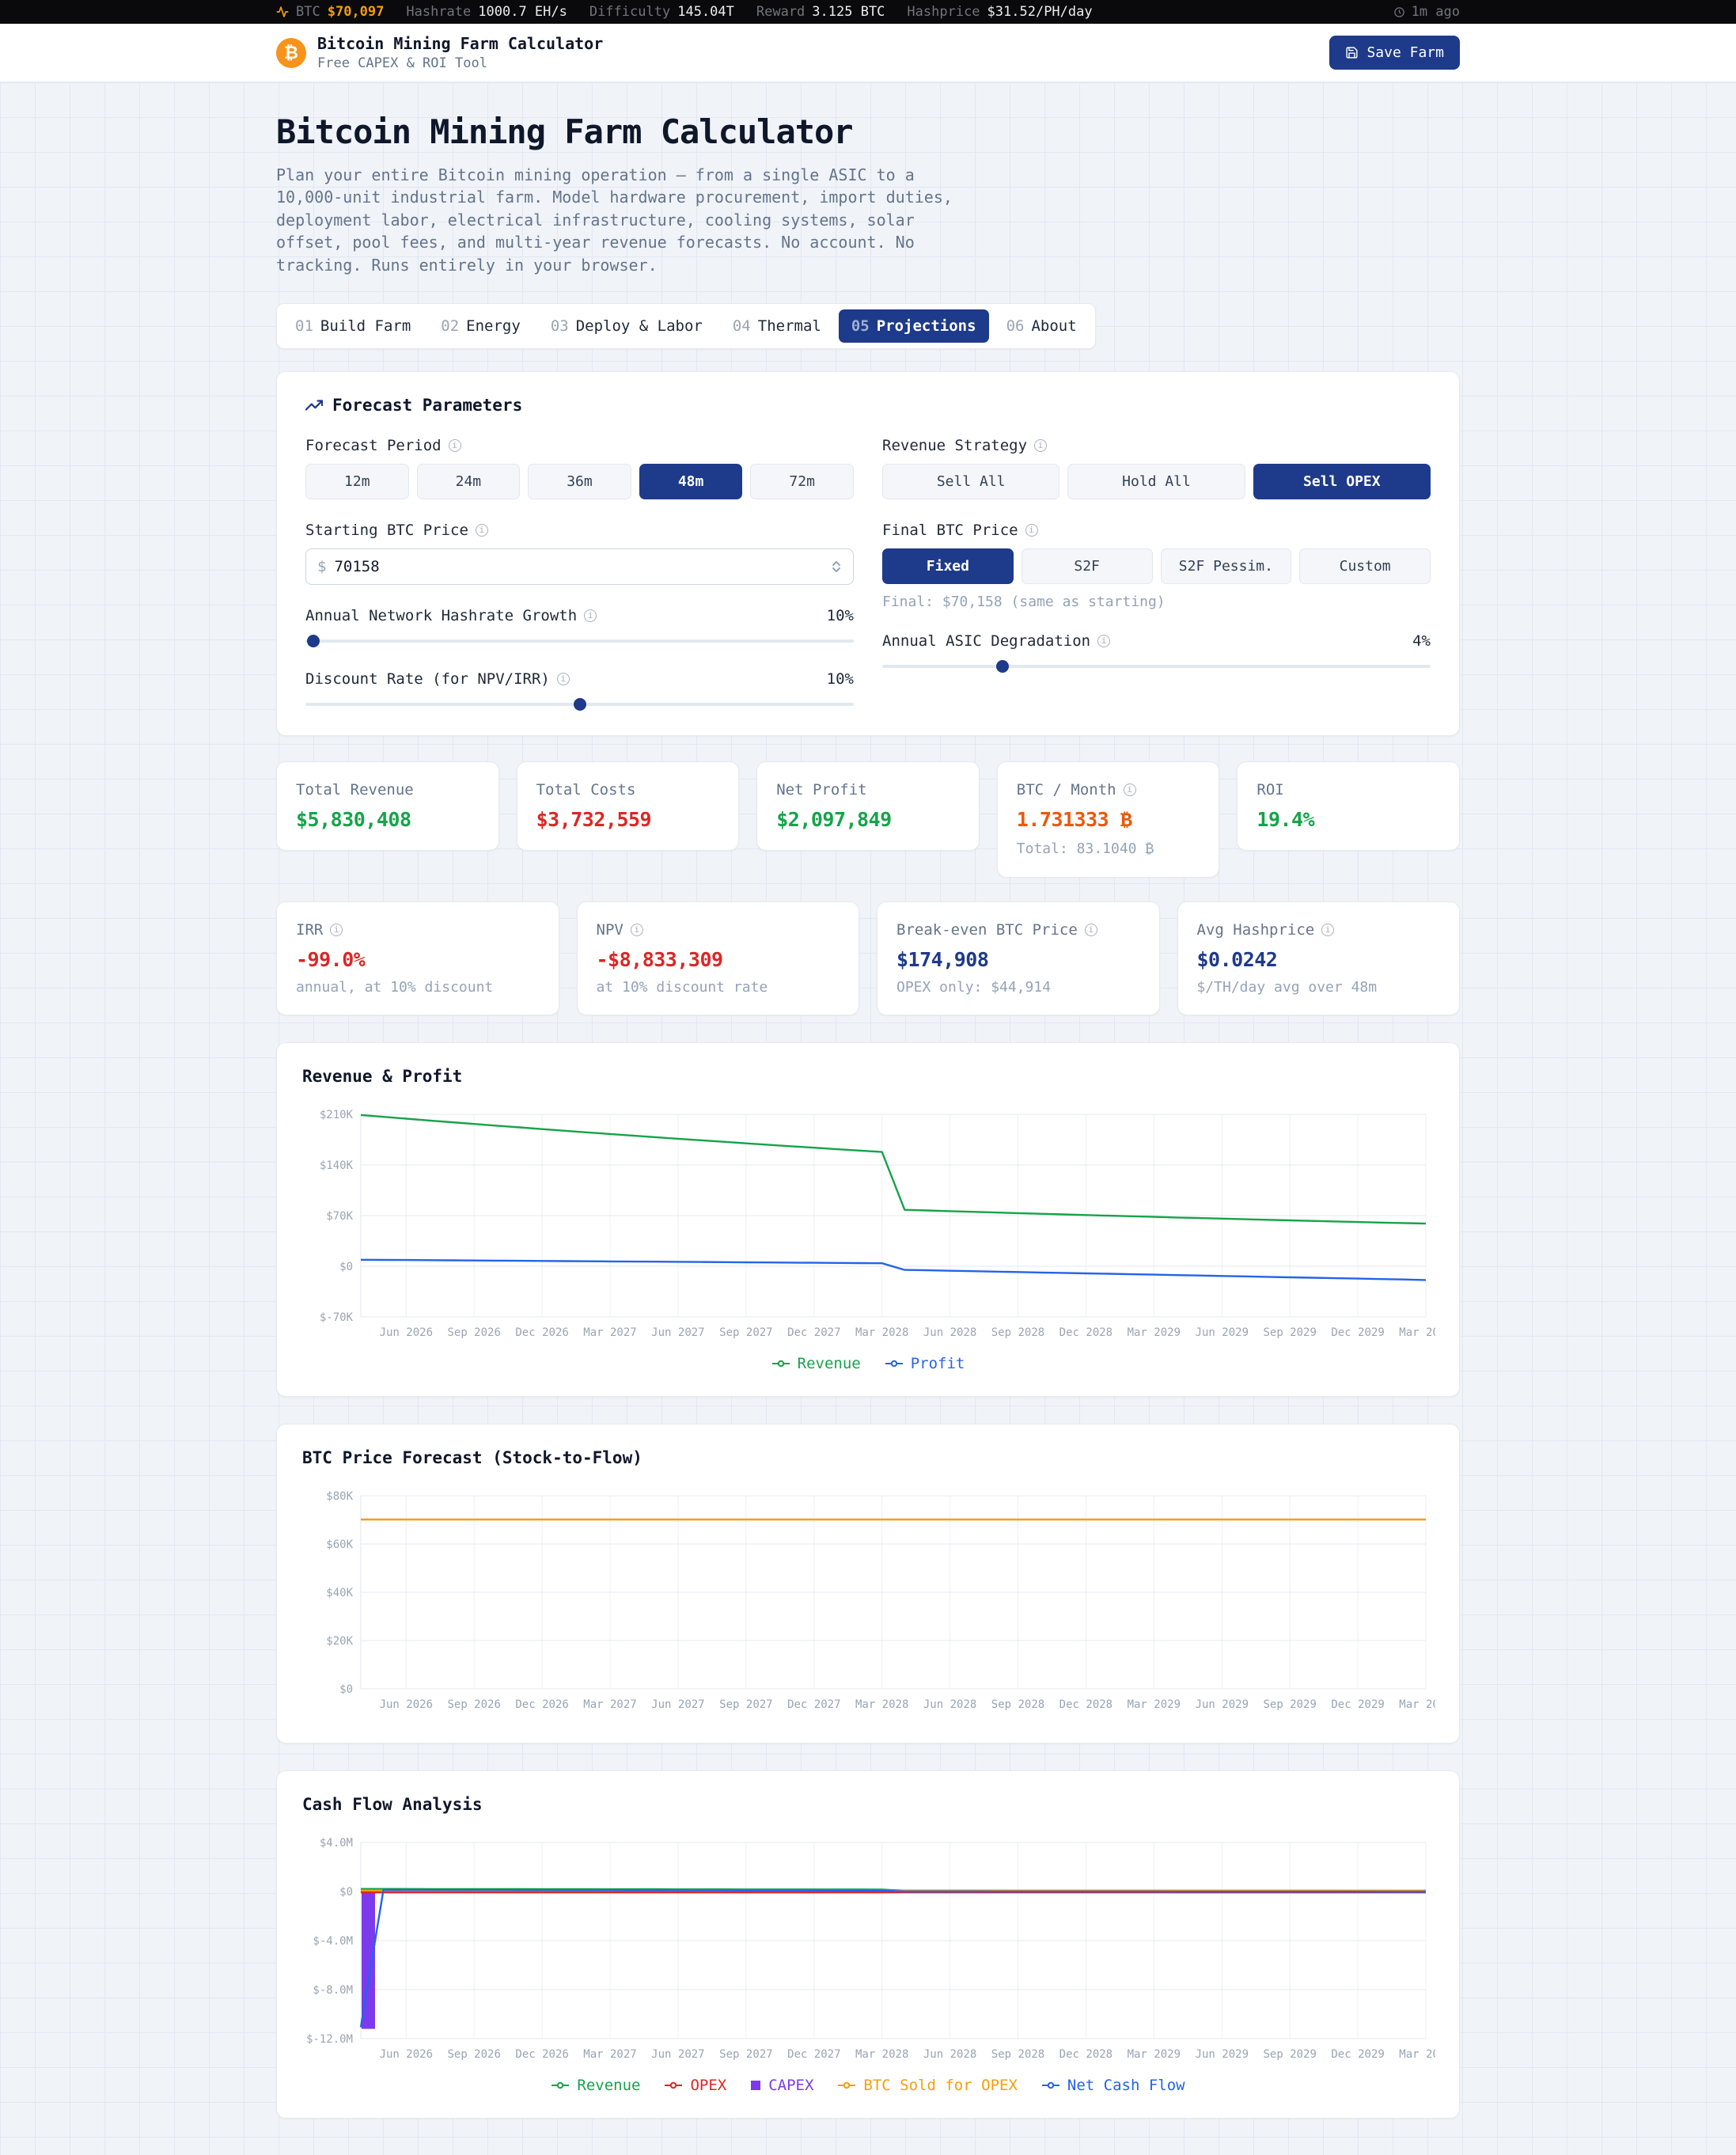 This screenshot has height=2155, width=1736. What do you see at coordinates (1342, 481) in the screenshot?
I see `option-sell-opex: Sell OPEX` at bounding box center [1342, 481].